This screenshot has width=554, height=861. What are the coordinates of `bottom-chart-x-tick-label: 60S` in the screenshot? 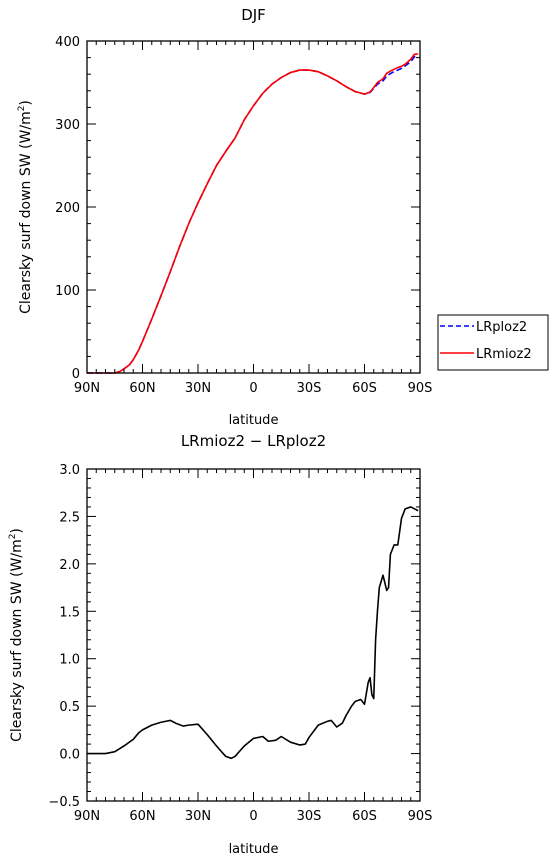 It's located at (364, 816).